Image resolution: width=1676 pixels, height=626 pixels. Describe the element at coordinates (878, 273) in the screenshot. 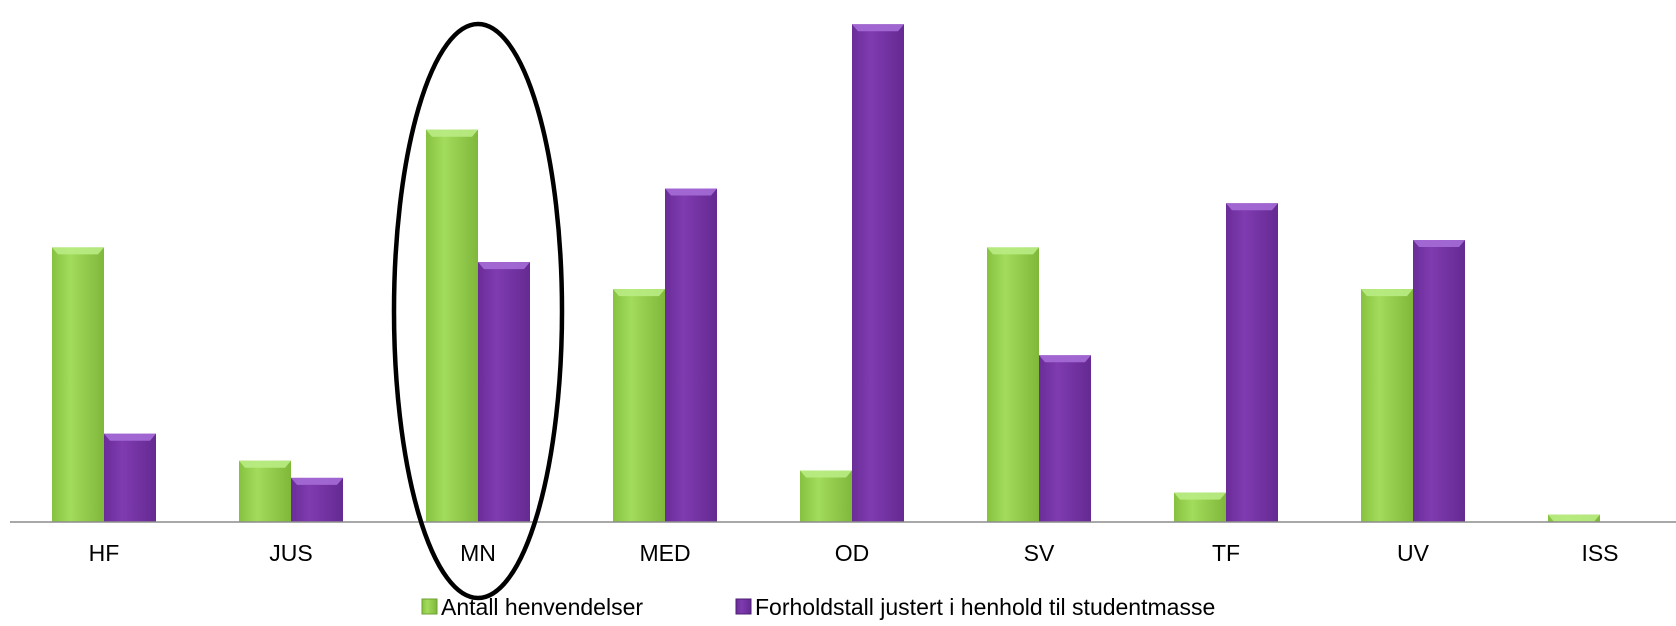

I see `bar-forholdstall-od` at that location.